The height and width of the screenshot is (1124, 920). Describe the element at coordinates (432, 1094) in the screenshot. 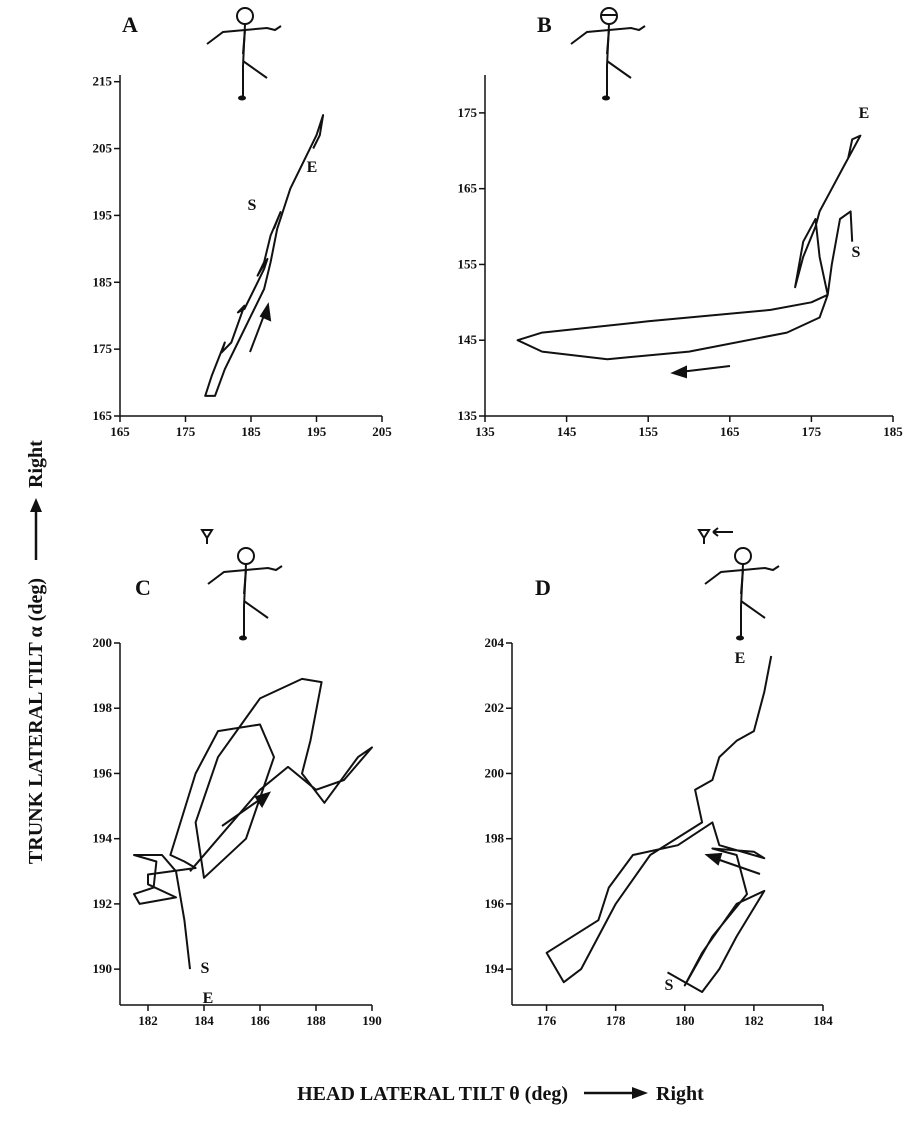

I see `x-axis-label: HEAD LATERAL TILT θ (deg)` at that location.